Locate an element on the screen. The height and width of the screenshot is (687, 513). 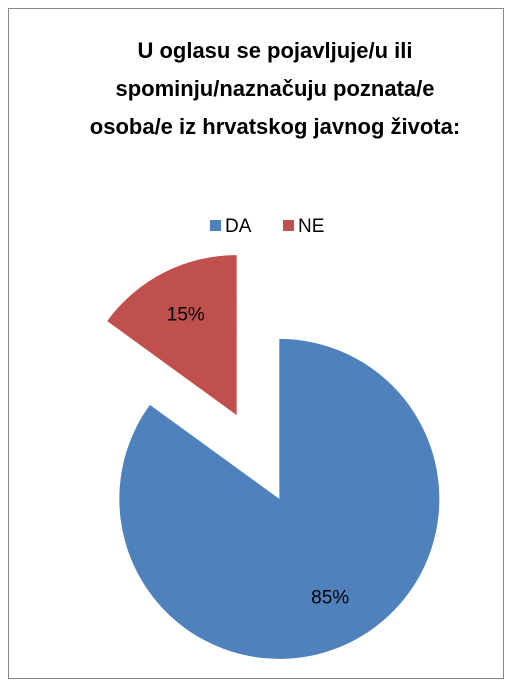
legend-label: DA is located at coordinates (238, 226).